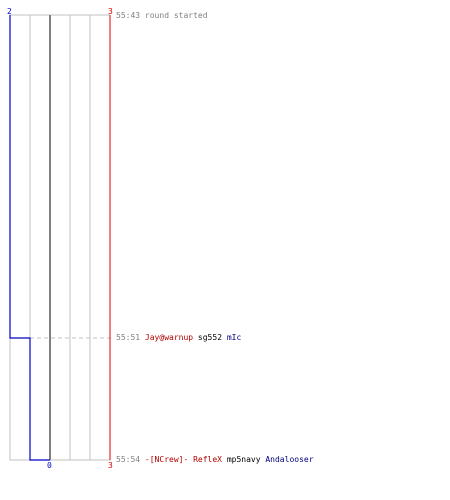 Image resolution: width=450 pixels, height=500 pixels. I want to click on victim-name: mIc, so click(234, 337).